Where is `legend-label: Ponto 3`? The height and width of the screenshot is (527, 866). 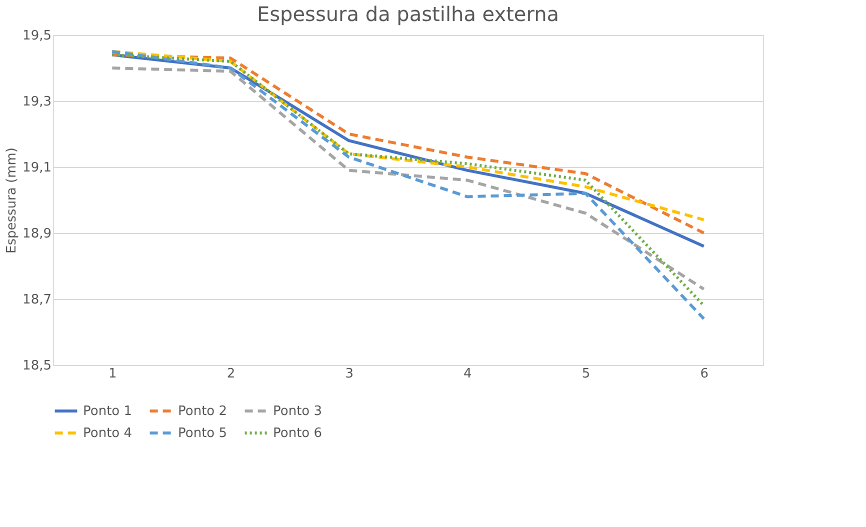 legend-label: Ponto 3 is located at coordinates (297, 411).